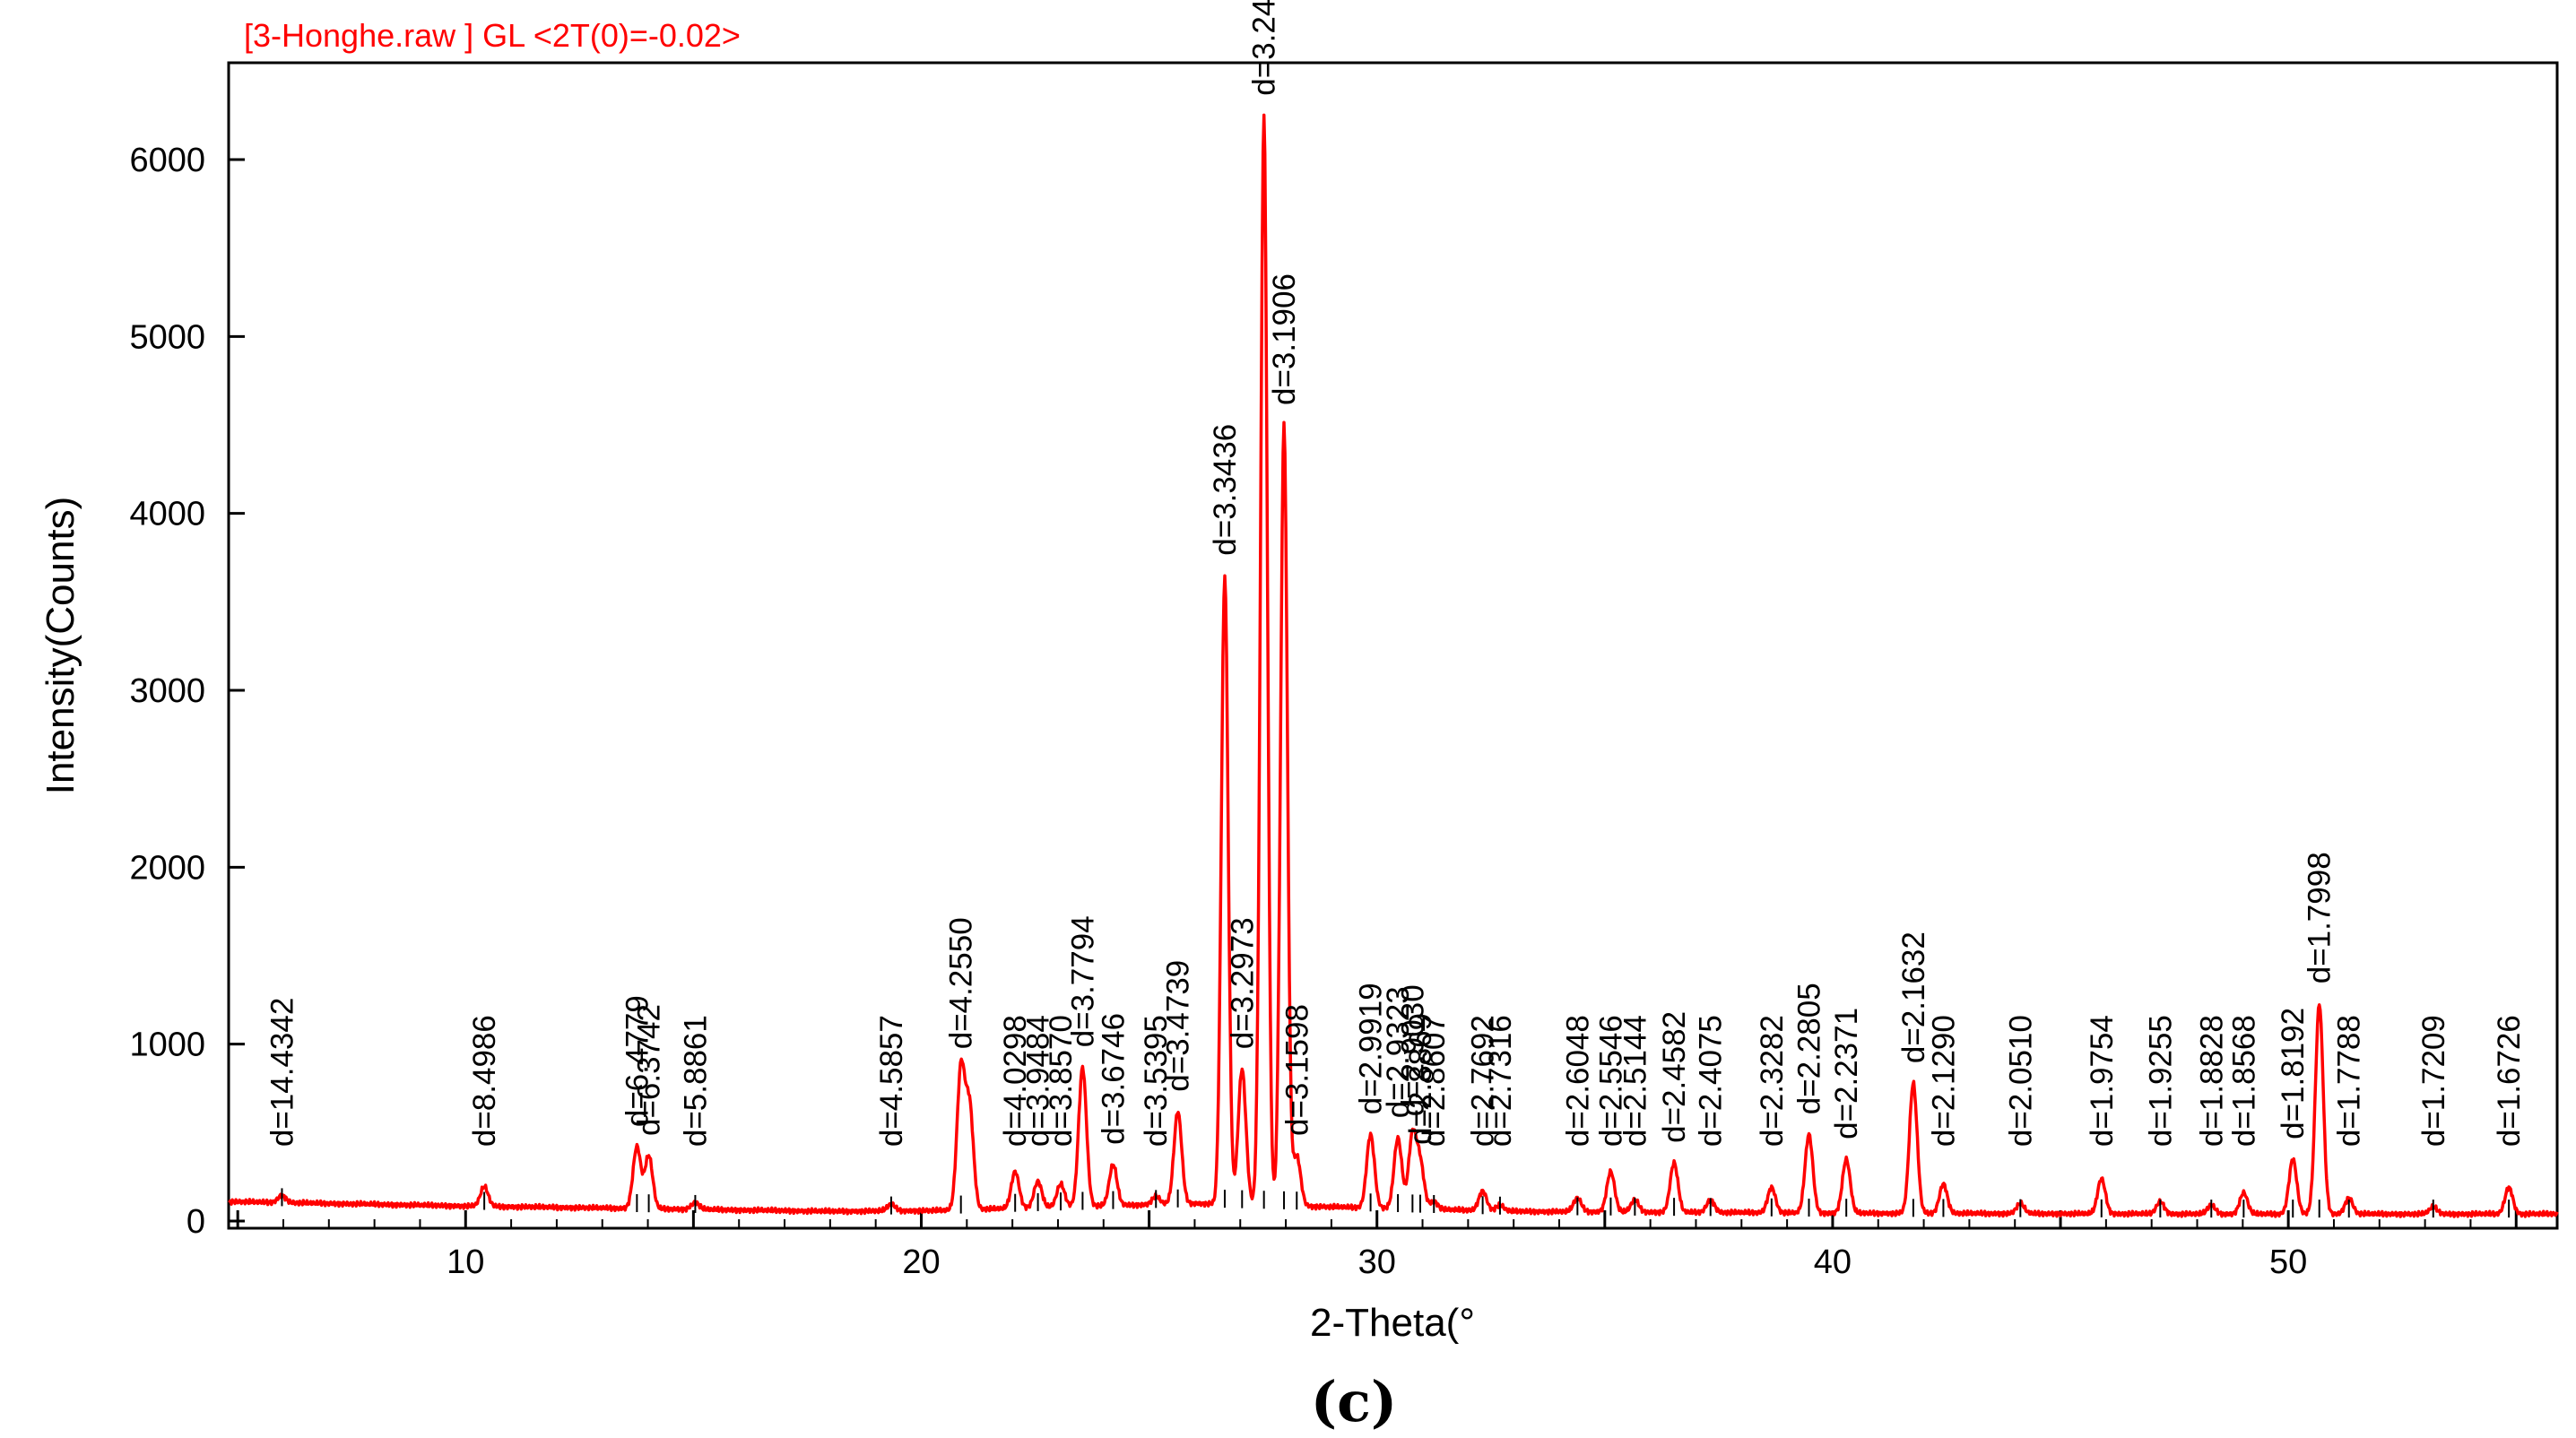 This screenshot has width=2576, height=1438. Describe the element at coordinates (2288, 1262) in the screenshot. I see `x-tick-label-50: 50` at that location.